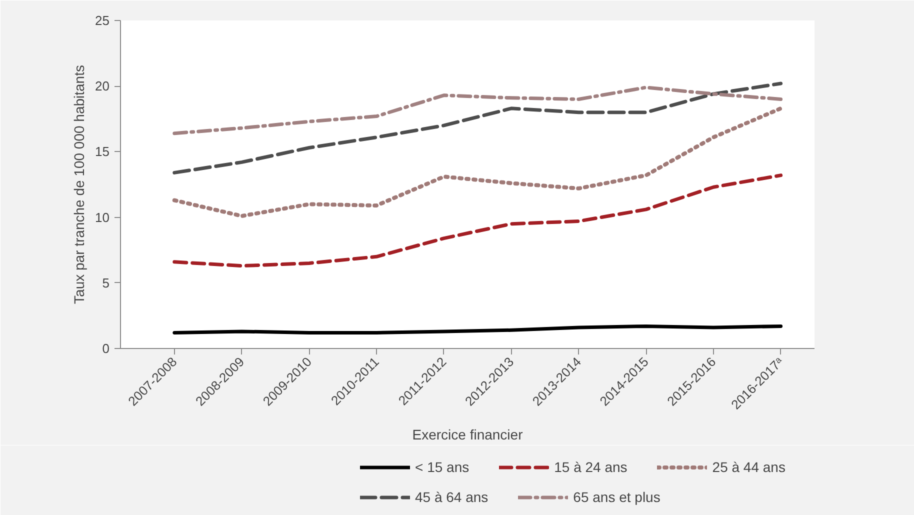 The image size is (914, 515). I want to click on legend-label: 25 à 44 ans, so click(749, 467).